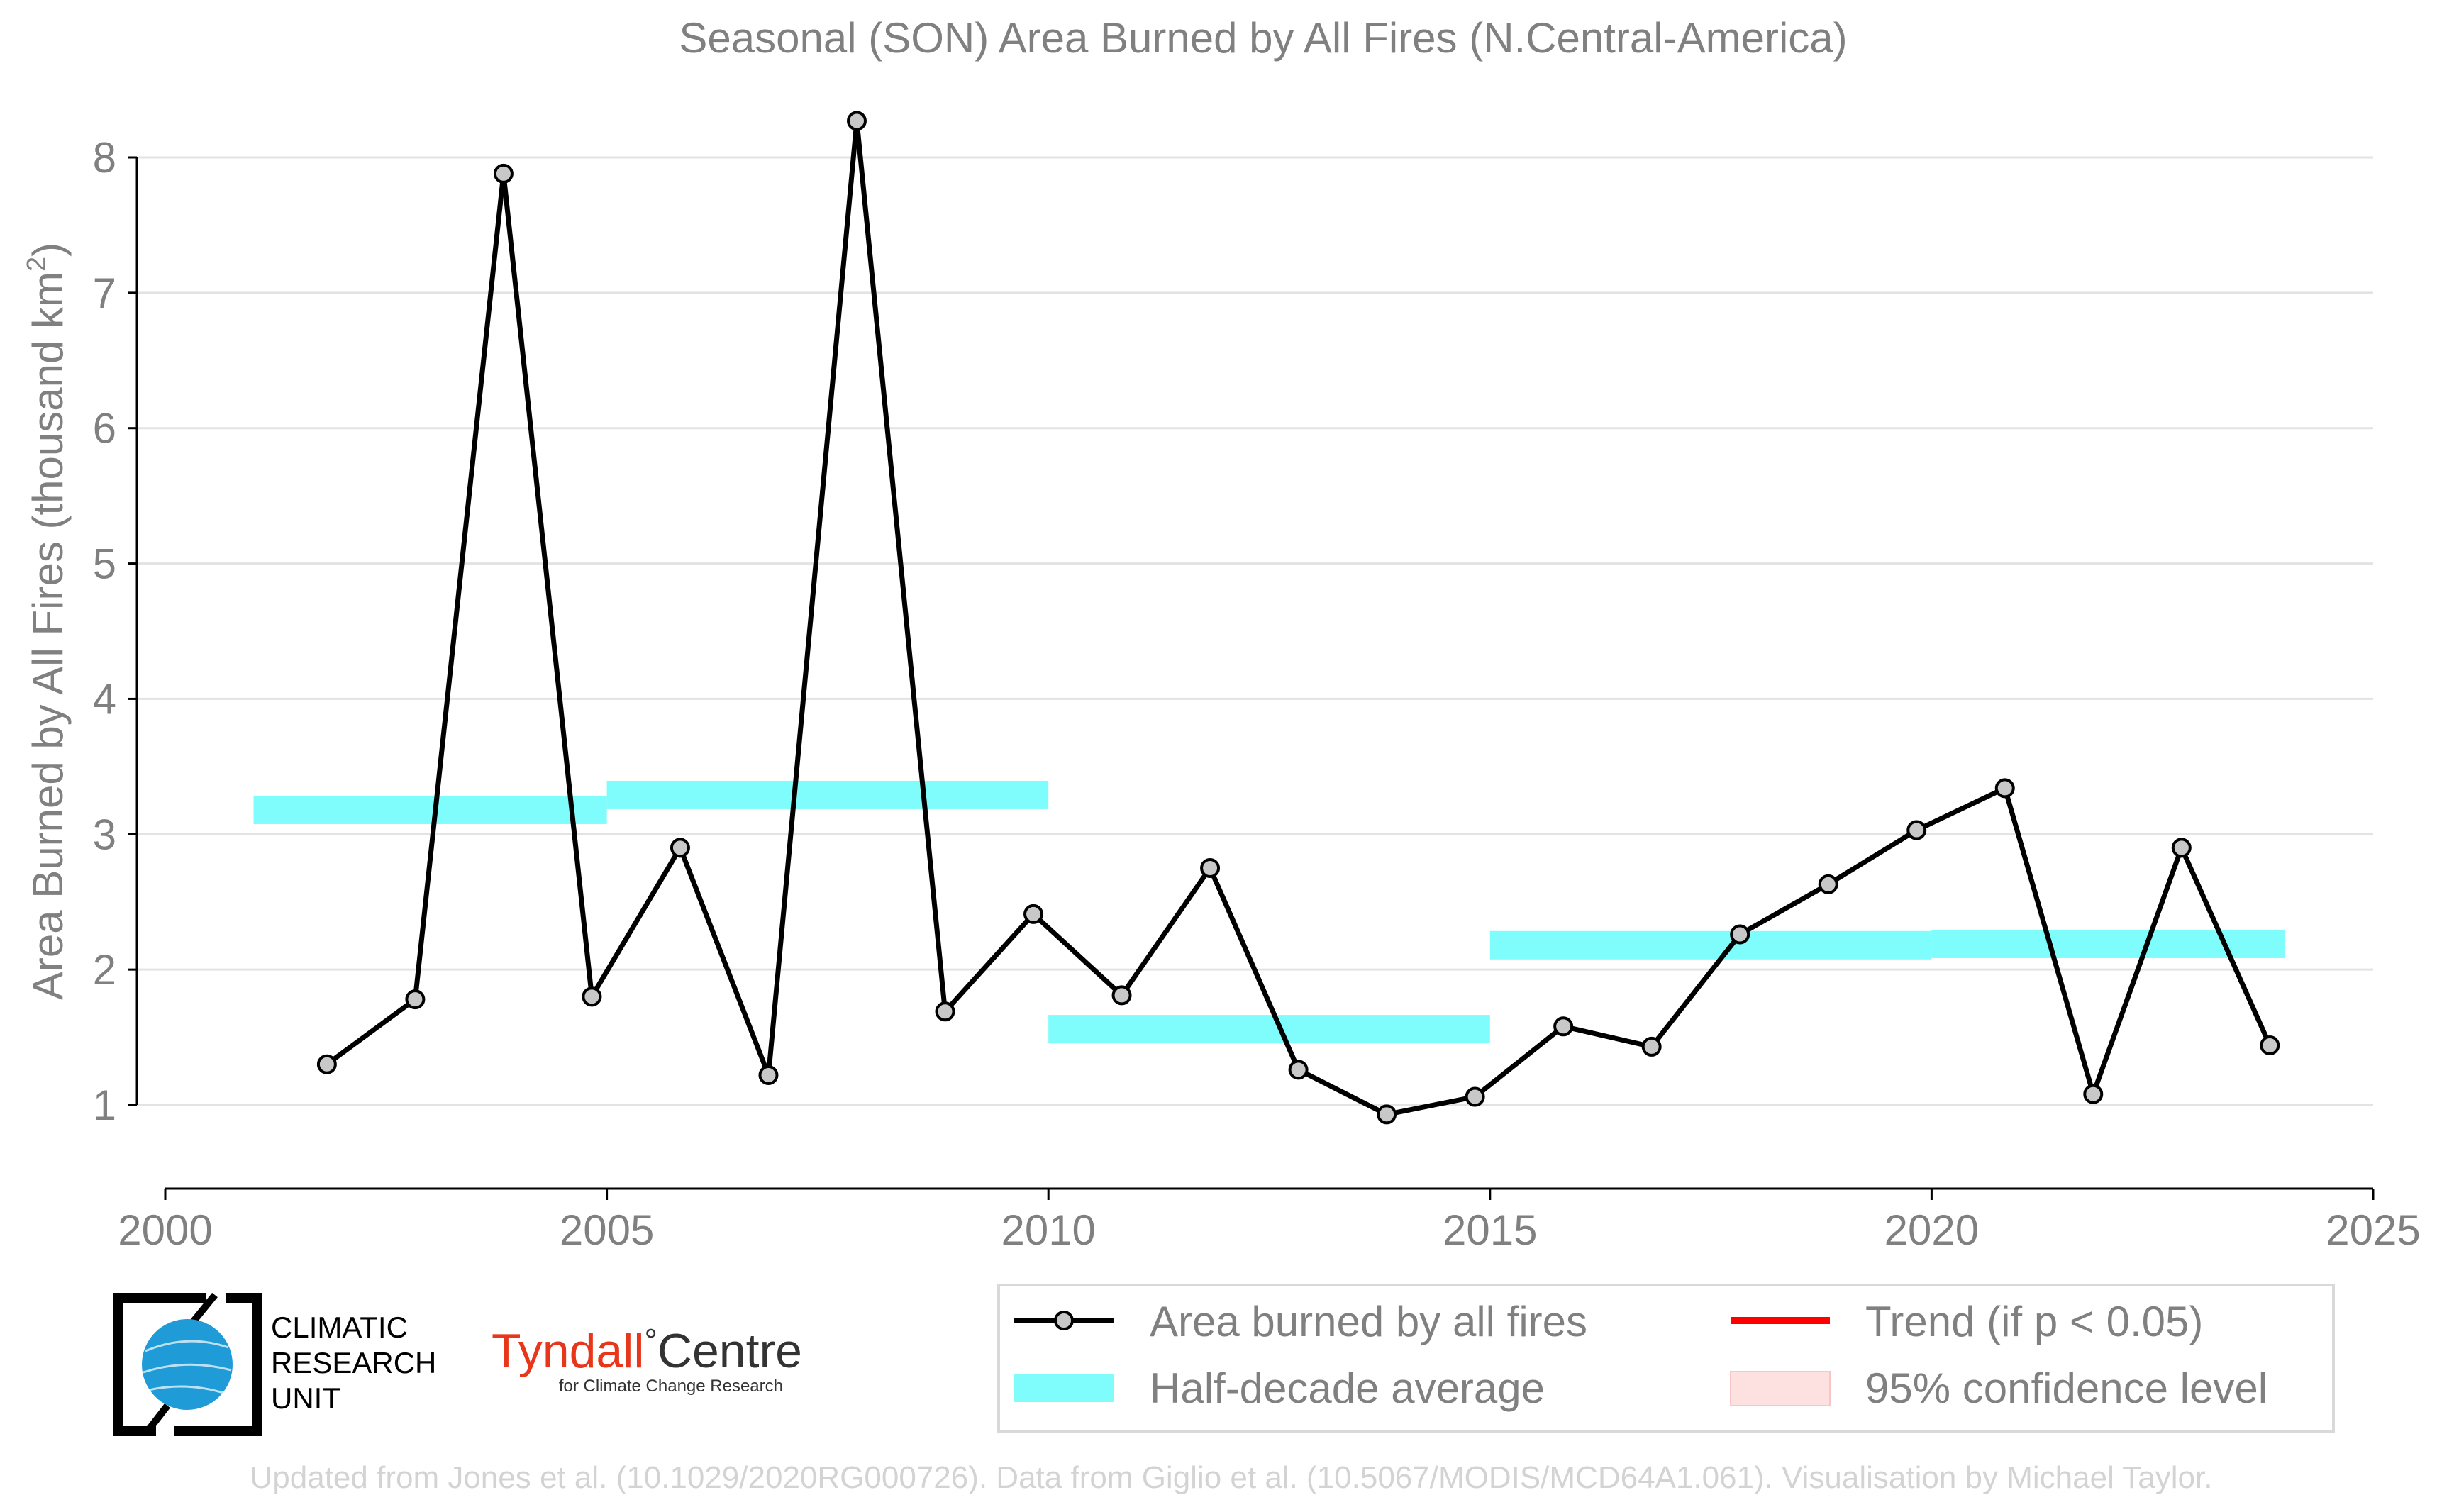  What do you see at coordinates (104, 428) in the screenshot?
I see `y-tick-label-6: 6` at bounding box center [104, 428].